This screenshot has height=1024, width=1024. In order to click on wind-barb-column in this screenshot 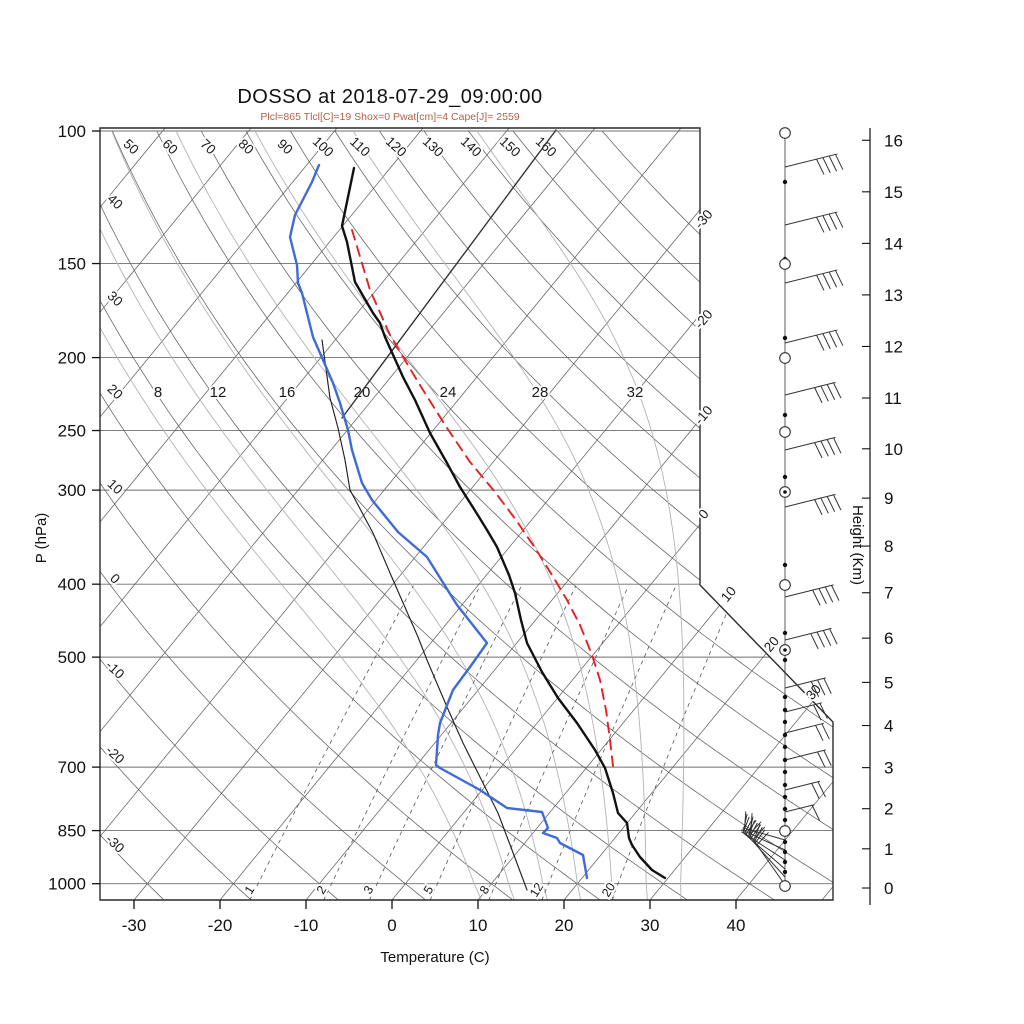, I will do `click(792, 509)`.